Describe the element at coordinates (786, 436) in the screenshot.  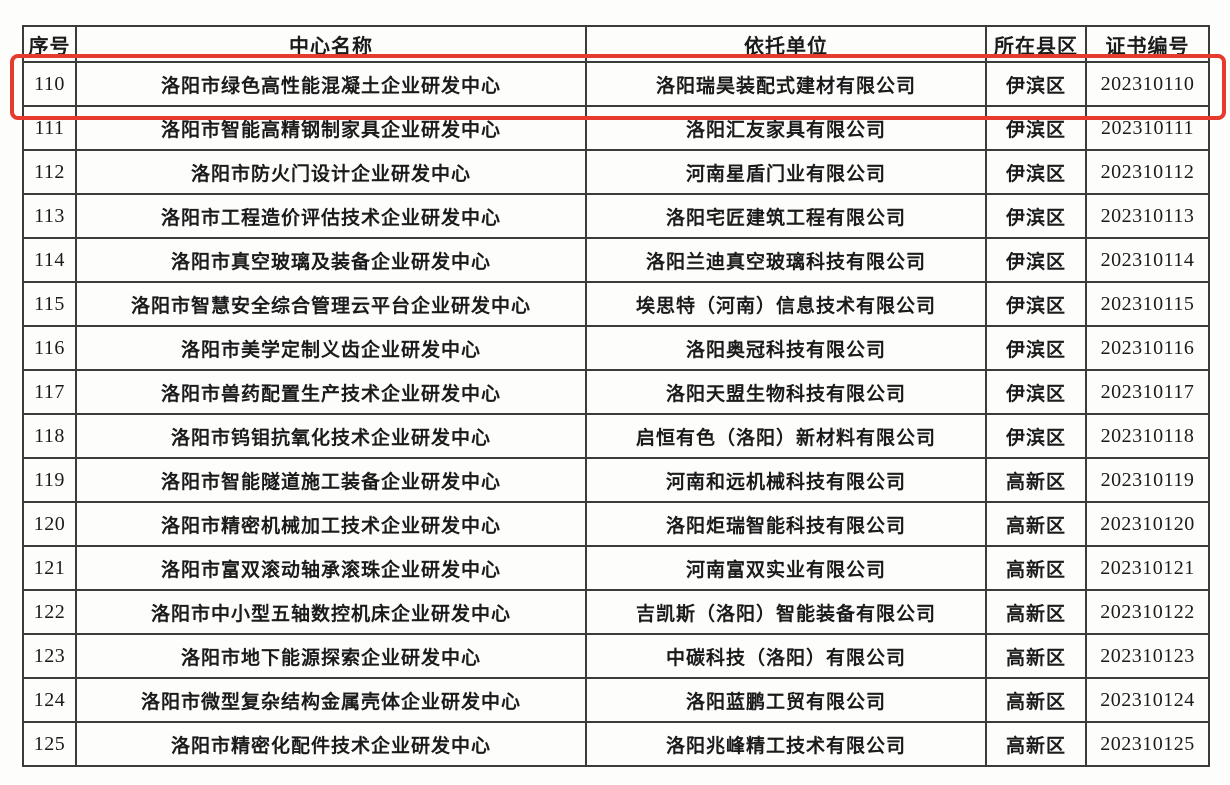
I see `cell-unit: 启恒有色（洛阳）新材料有限公司` at that location.